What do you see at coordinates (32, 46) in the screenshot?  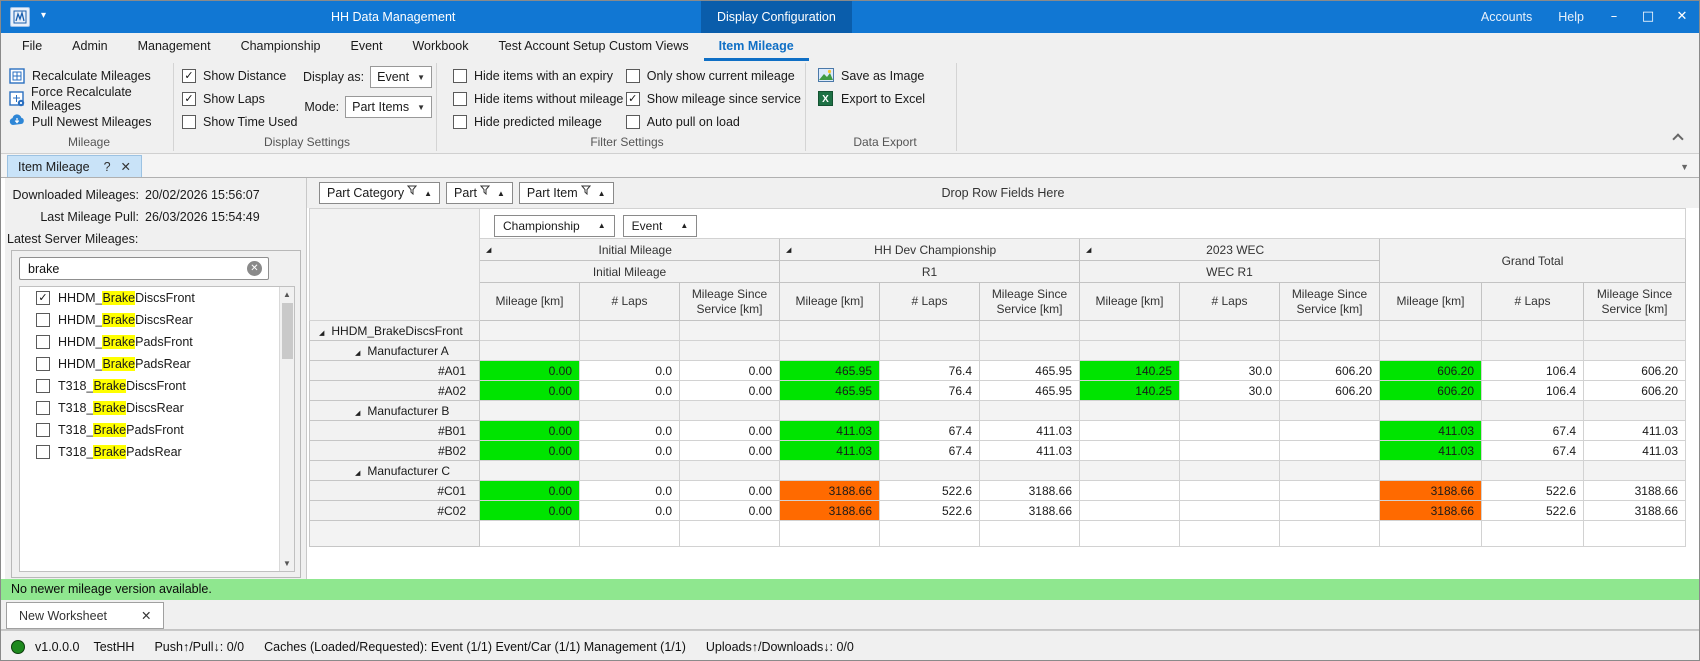 I see `menu-item-file: File` at bounding box center [32, 46].